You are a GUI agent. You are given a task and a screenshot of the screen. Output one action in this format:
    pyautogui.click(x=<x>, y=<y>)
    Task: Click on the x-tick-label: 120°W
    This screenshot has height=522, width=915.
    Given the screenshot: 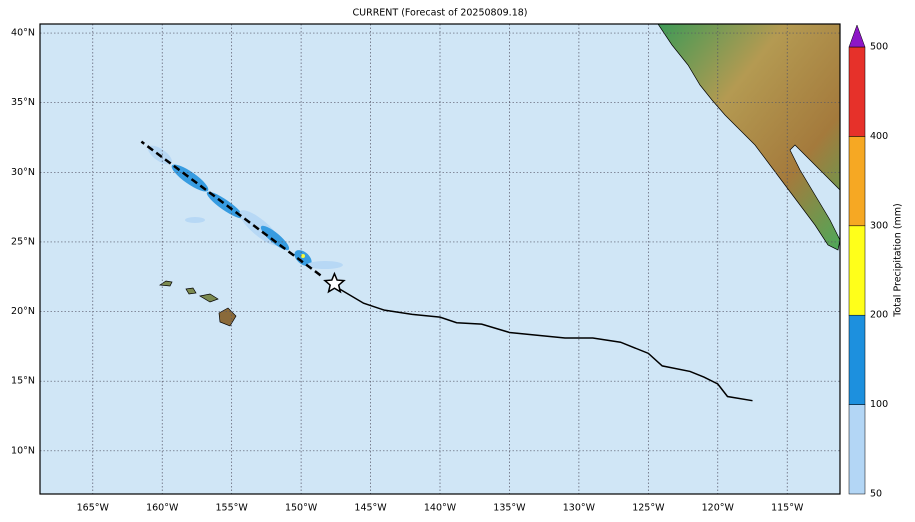 What is the action you would take?
    pyautogui.click(x=718, y=508)
    